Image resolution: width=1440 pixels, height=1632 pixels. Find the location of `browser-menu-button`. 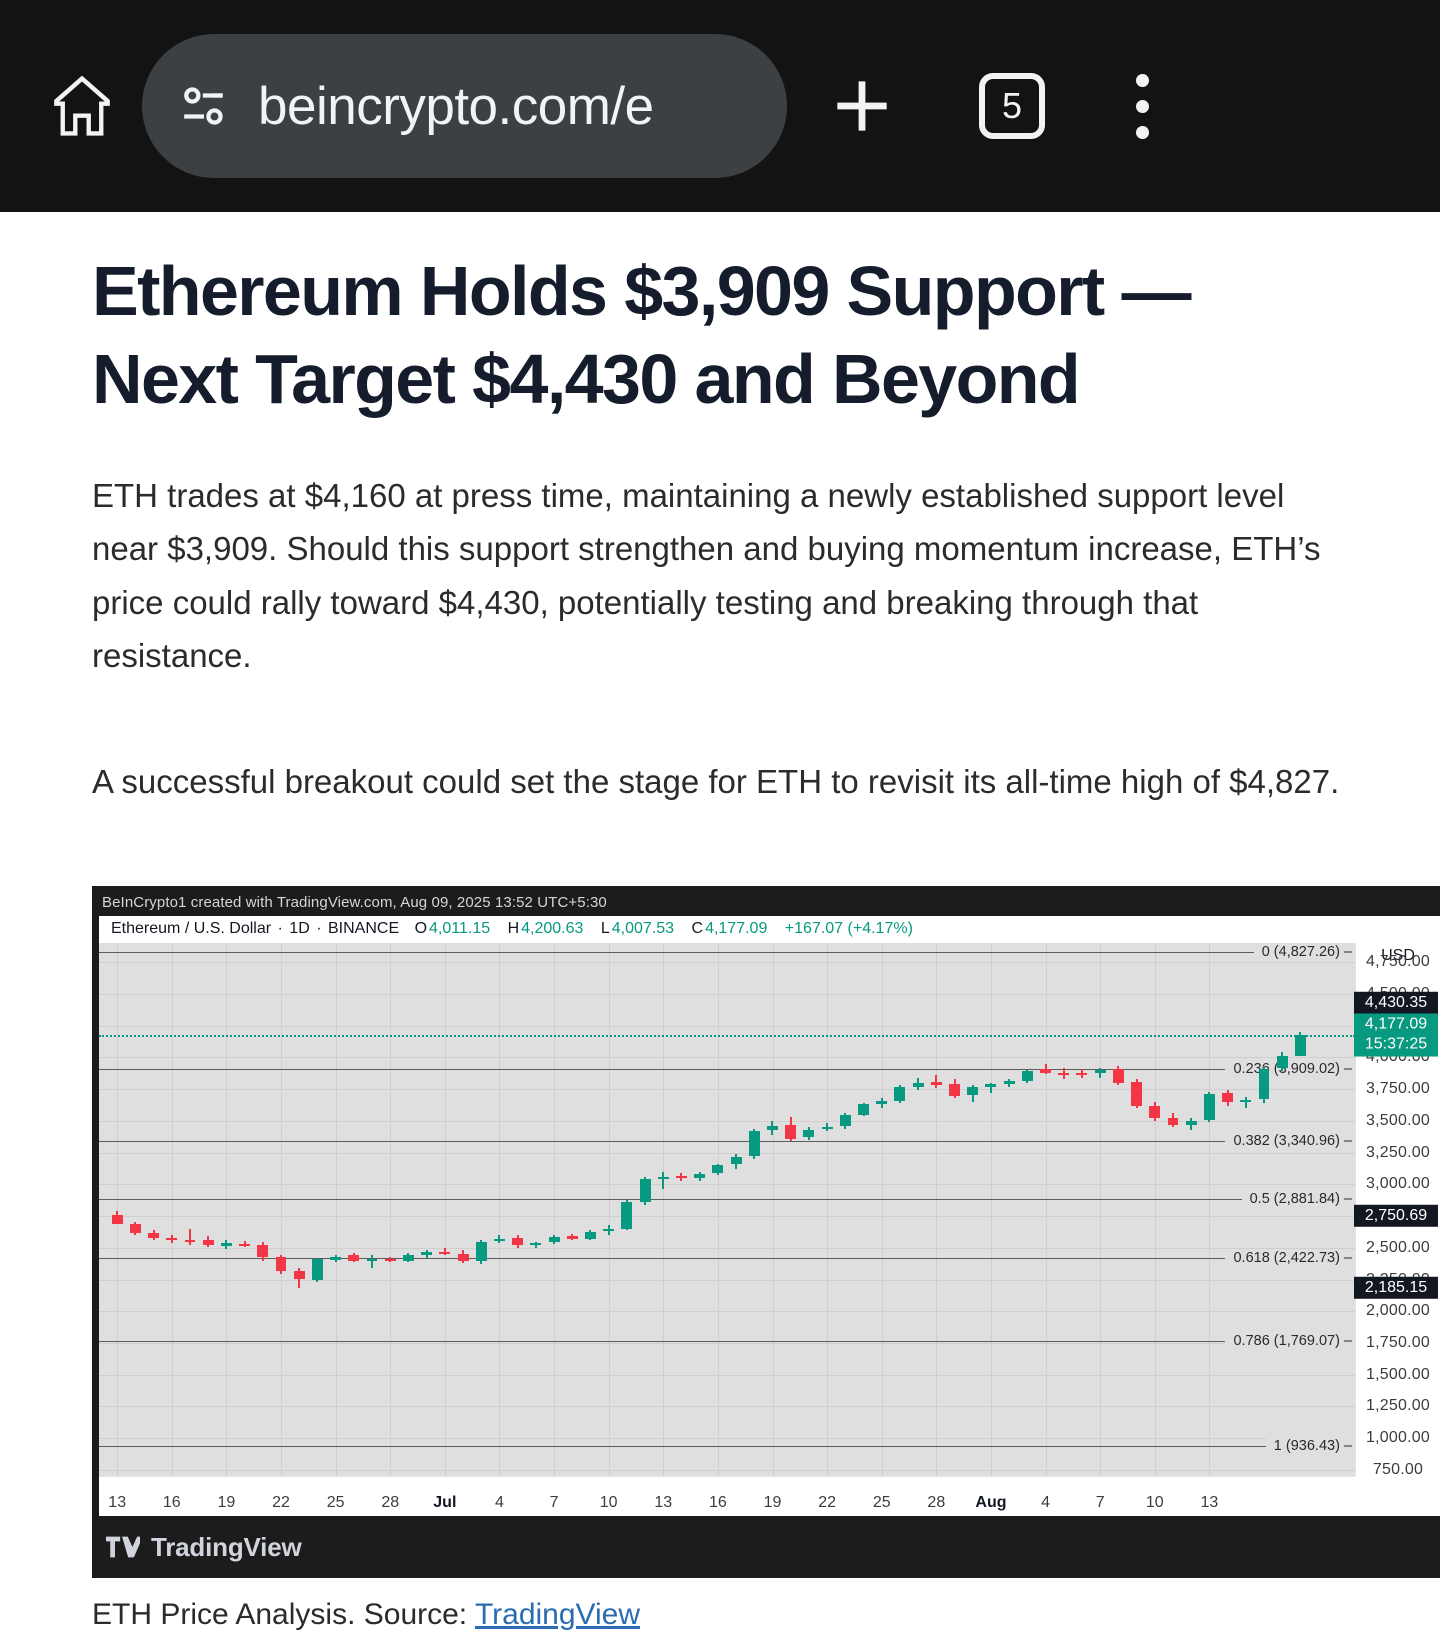

browser-menu-button is located at coordinates (1142, 106).